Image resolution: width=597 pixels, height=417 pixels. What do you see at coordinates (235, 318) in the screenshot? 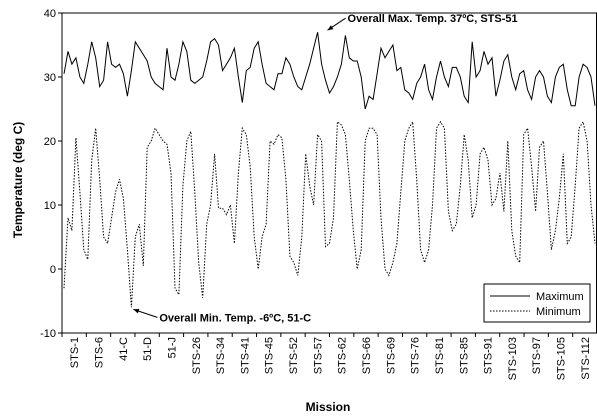
I see `annotation-label: Overall Min. Temp. -6ºC, 51-C` at bounding box center [235, 318].